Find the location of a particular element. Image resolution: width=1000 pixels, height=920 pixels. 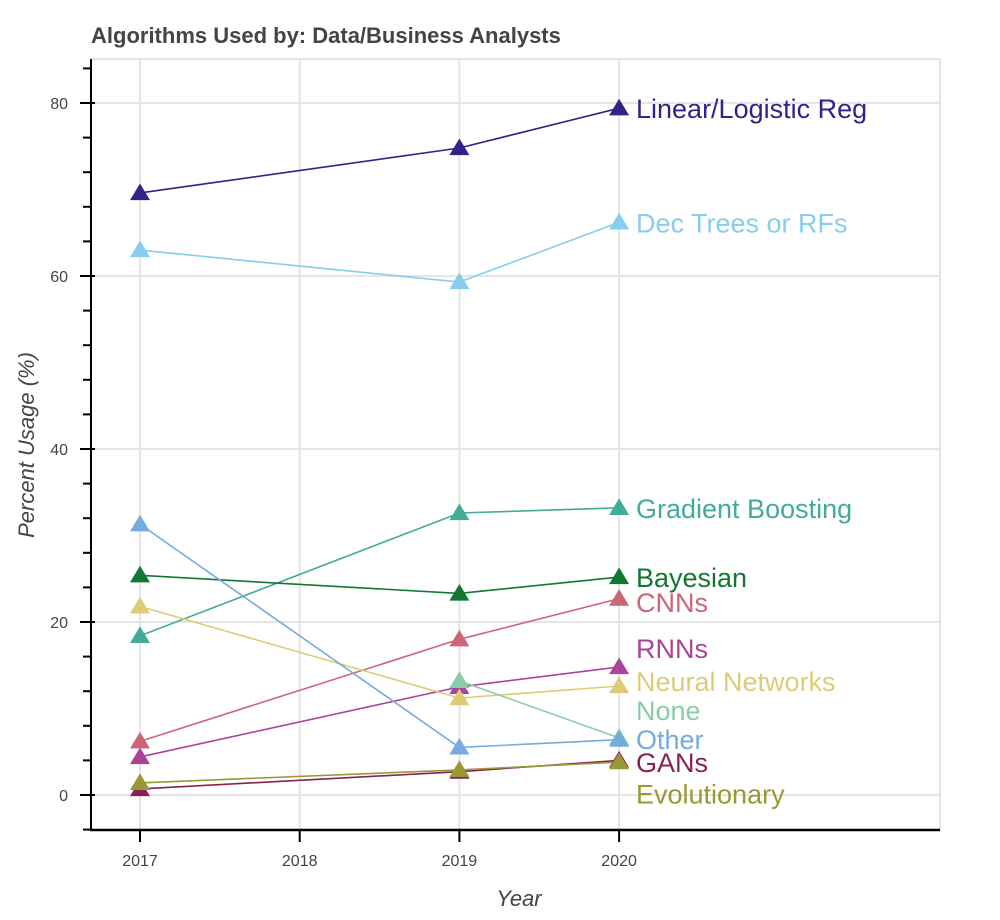

x-tick-label: 2018 is located at coordinates (300, 861).